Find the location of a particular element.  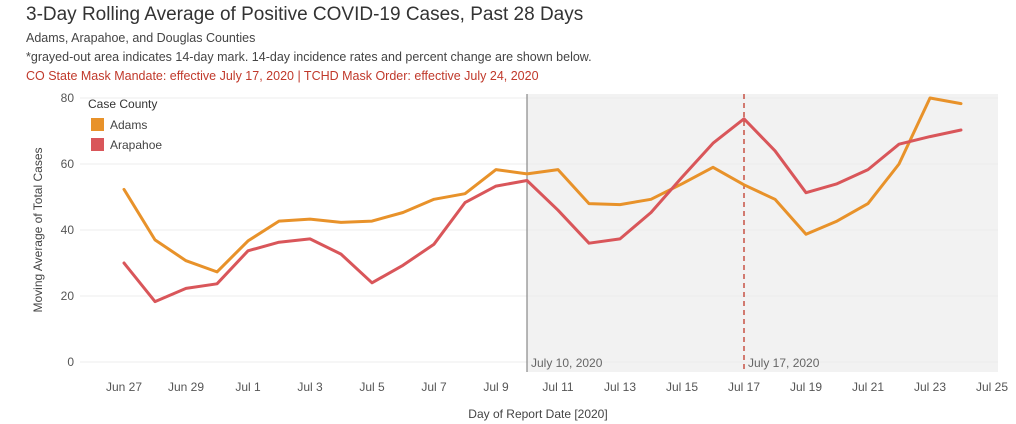

x-axis-title: Day of Report Date [2020] is located at coordinates (537, 414).